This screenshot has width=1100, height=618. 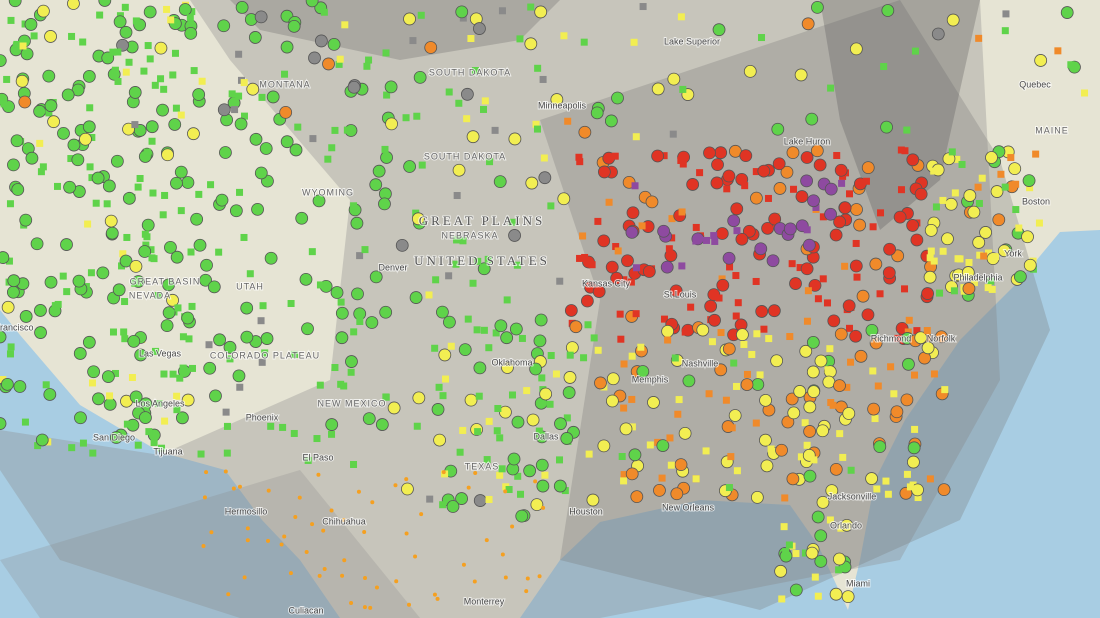 I want to click on place-label: GREAT PLAINS, so click(x=482, y=220).